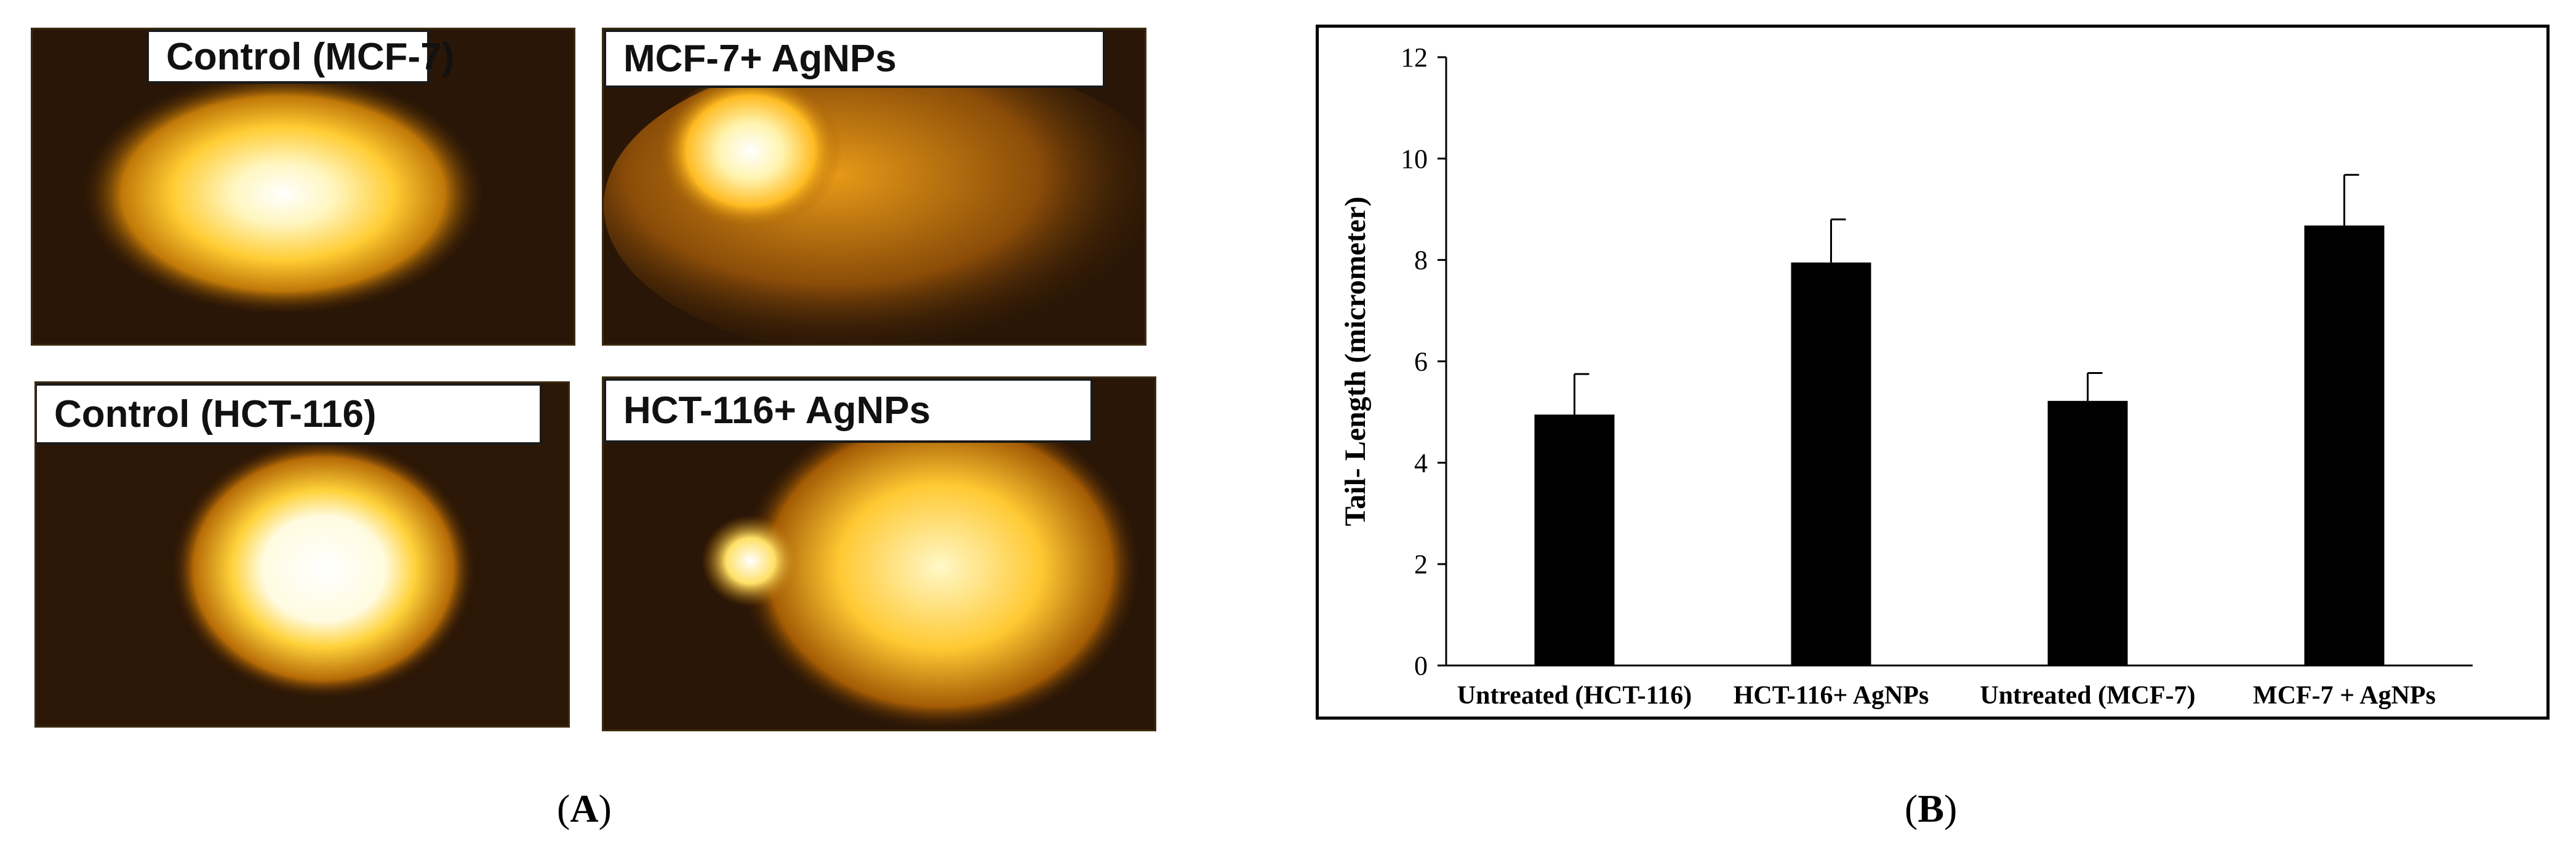  What do you see at coordinates (854, 59) in the screenshot?
I see `image-label: MCF-7+ AgNPs` at bounding box center [854, 59].